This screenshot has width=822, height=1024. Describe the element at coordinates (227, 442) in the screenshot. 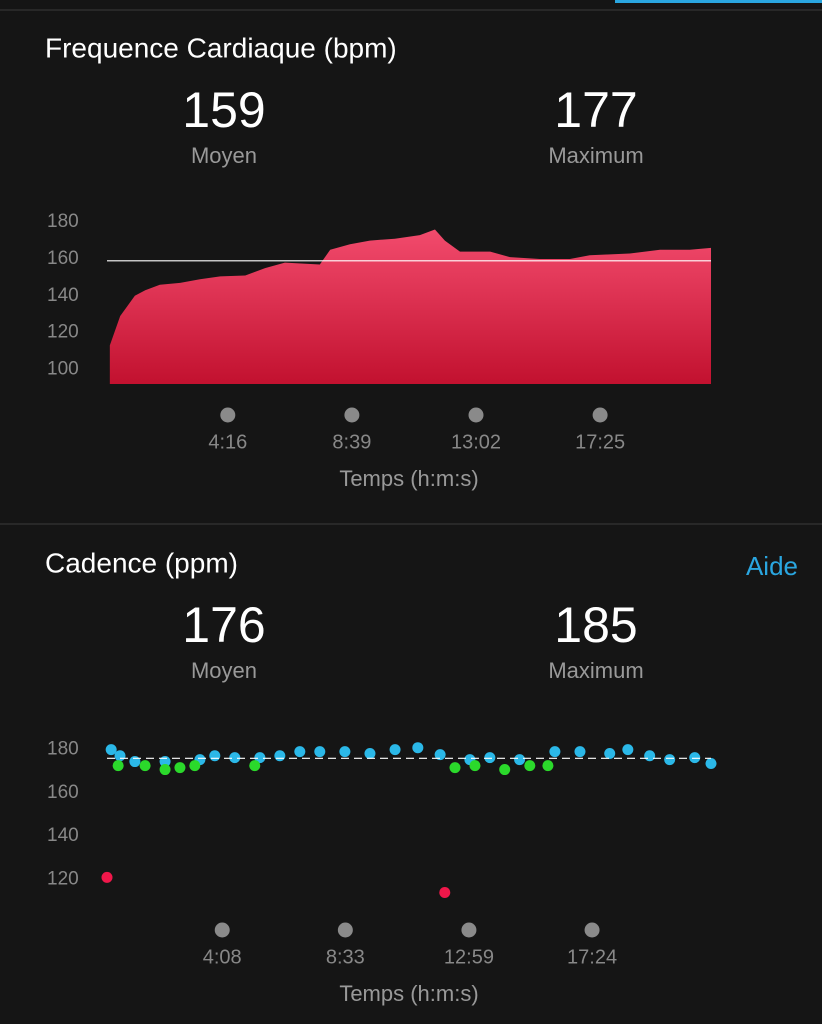

I see `x-tick-label: 4:16` at that location.